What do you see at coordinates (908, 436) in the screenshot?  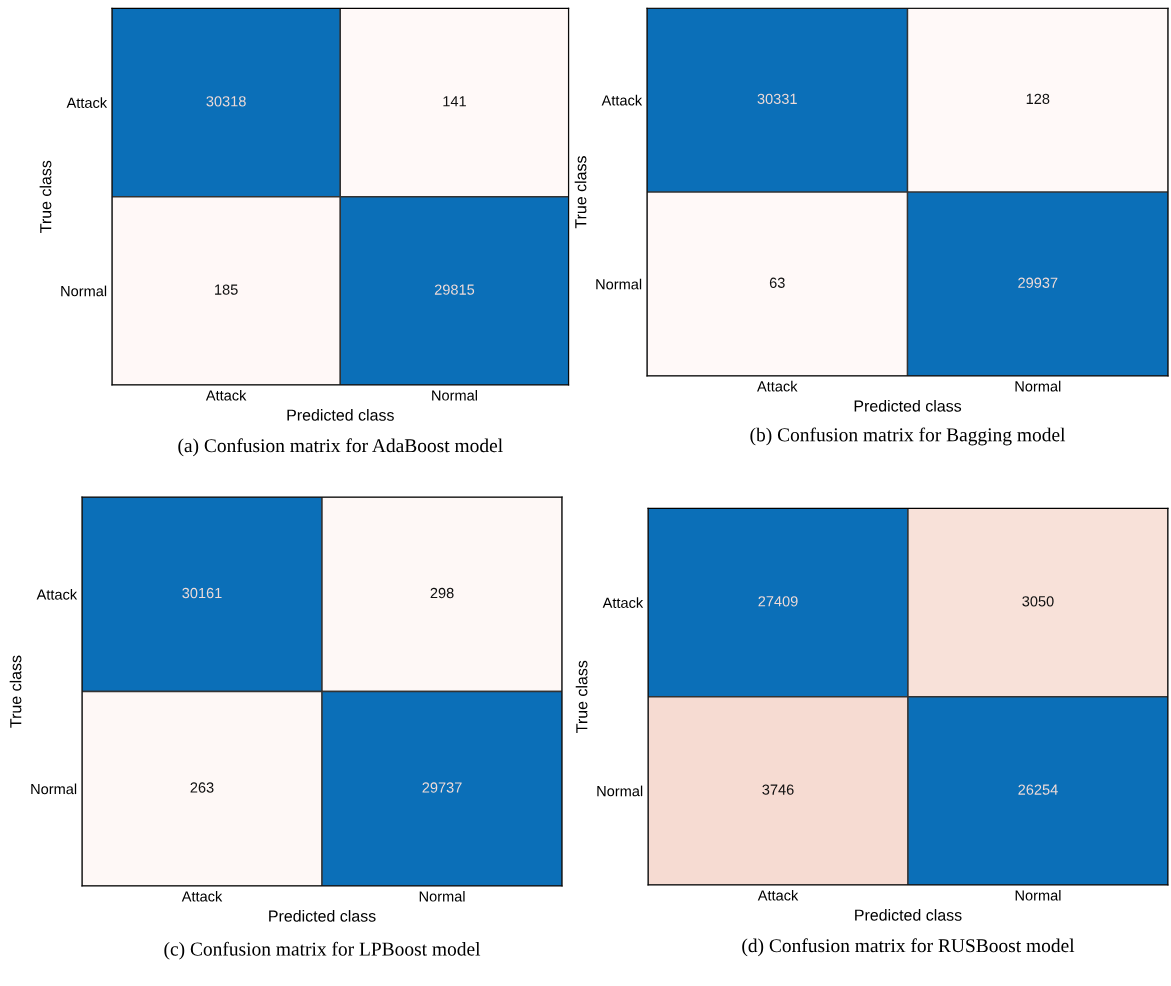 I see `text: (b) Confusion matrix for Bagging model` at bounding box center [908, 436].